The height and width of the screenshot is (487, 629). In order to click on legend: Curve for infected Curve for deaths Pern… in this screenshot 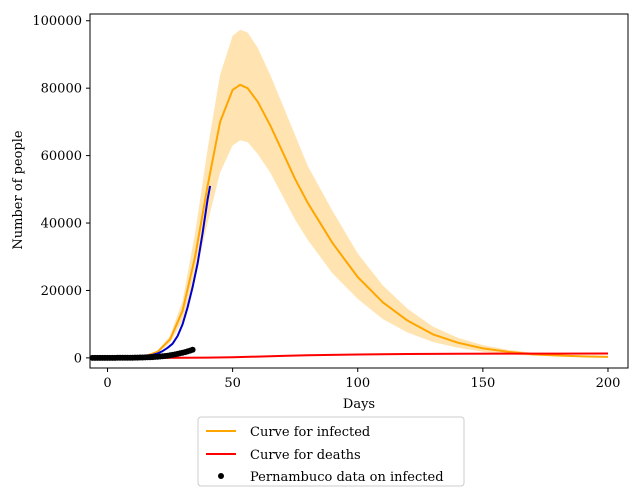, I will do `click(331, 451)`.